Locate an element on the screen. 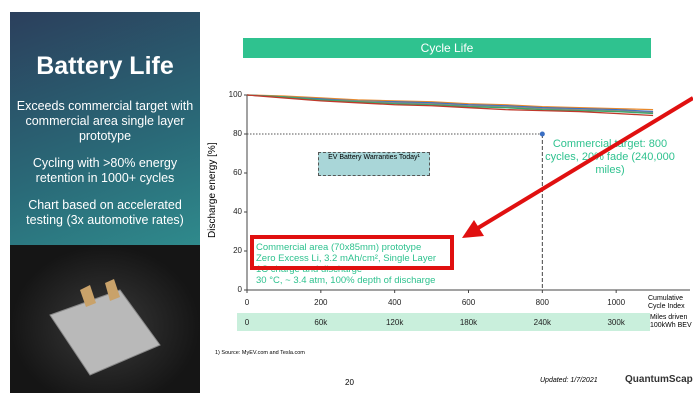  y-axis-title-box: Discharge energy [%] is located at coordinates (215, 195).